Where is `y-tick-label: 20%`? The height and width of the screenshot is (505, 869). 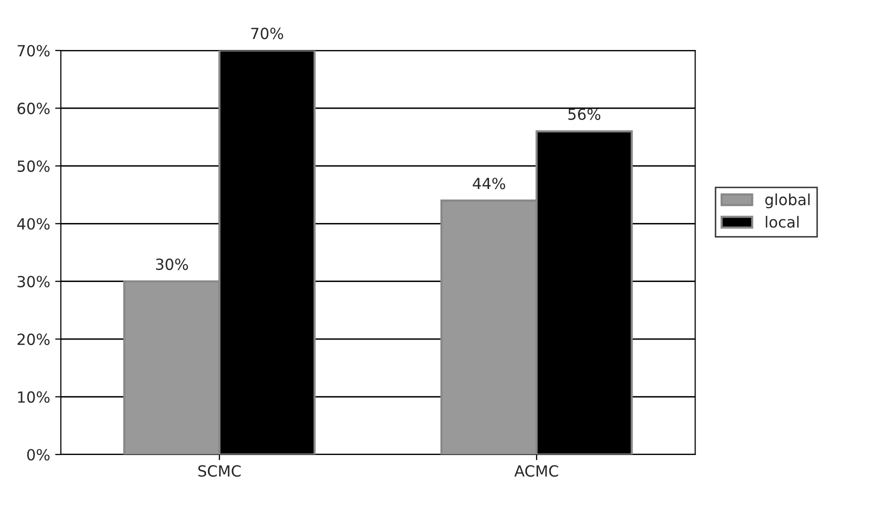 y-tick-label: 20% is located at coordinates (34, 340).